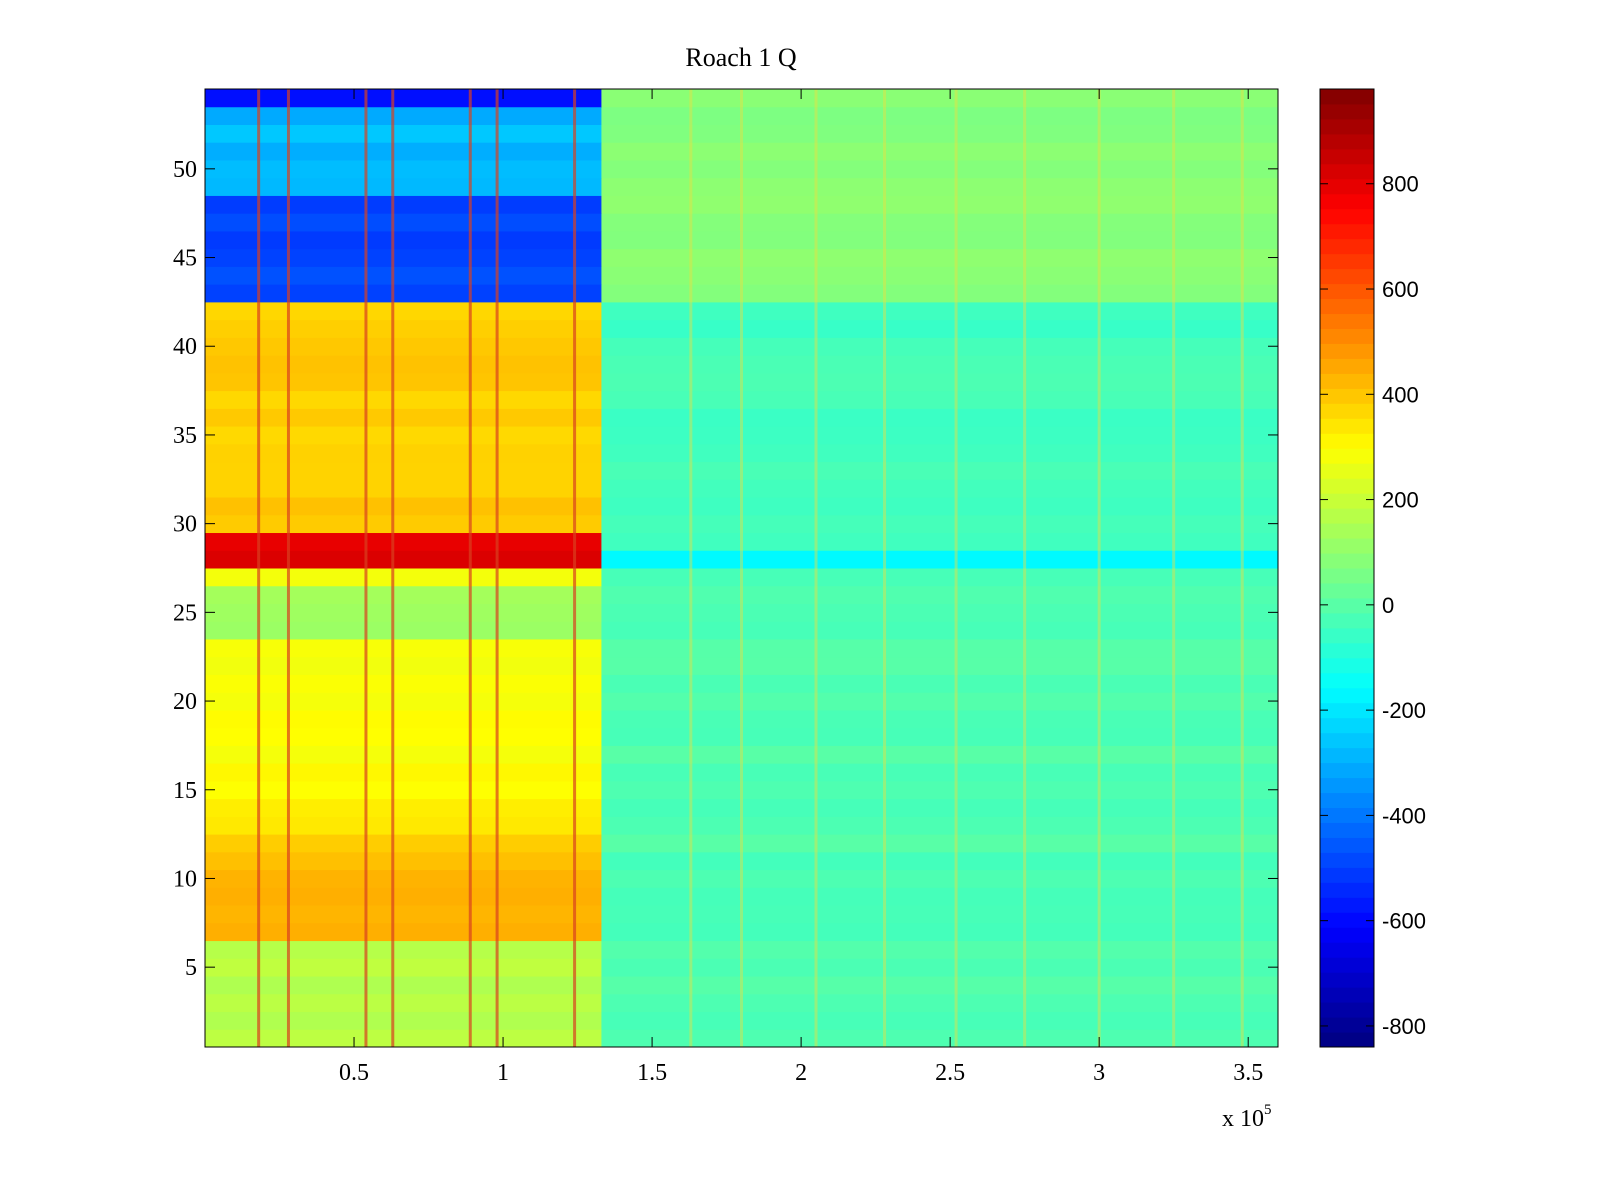 This screenshot has width=1600, height=1200. Describe the element at coordinates (185, 702) in the screenshot. I see `y-tick-label: 20` at that location.